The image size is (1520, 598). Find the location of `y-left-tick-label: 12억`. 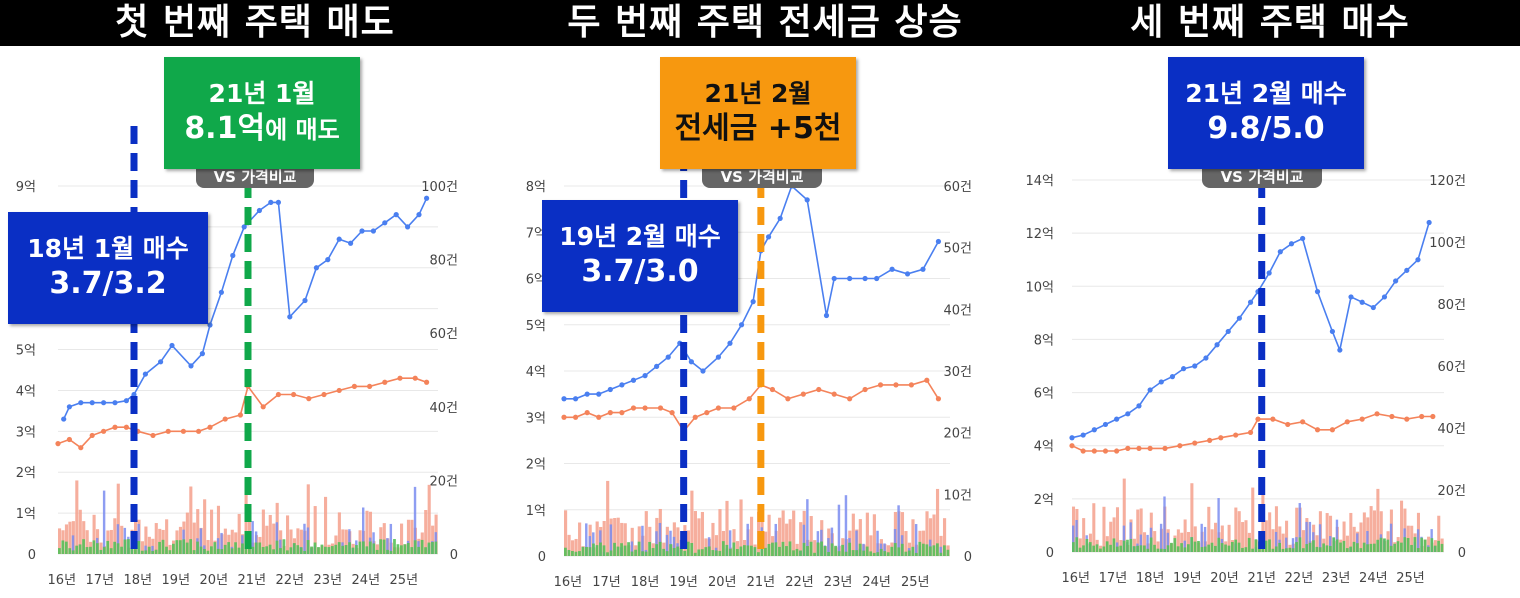

y-left-tick-label: 12억 is located at coordinates (1039, 234).